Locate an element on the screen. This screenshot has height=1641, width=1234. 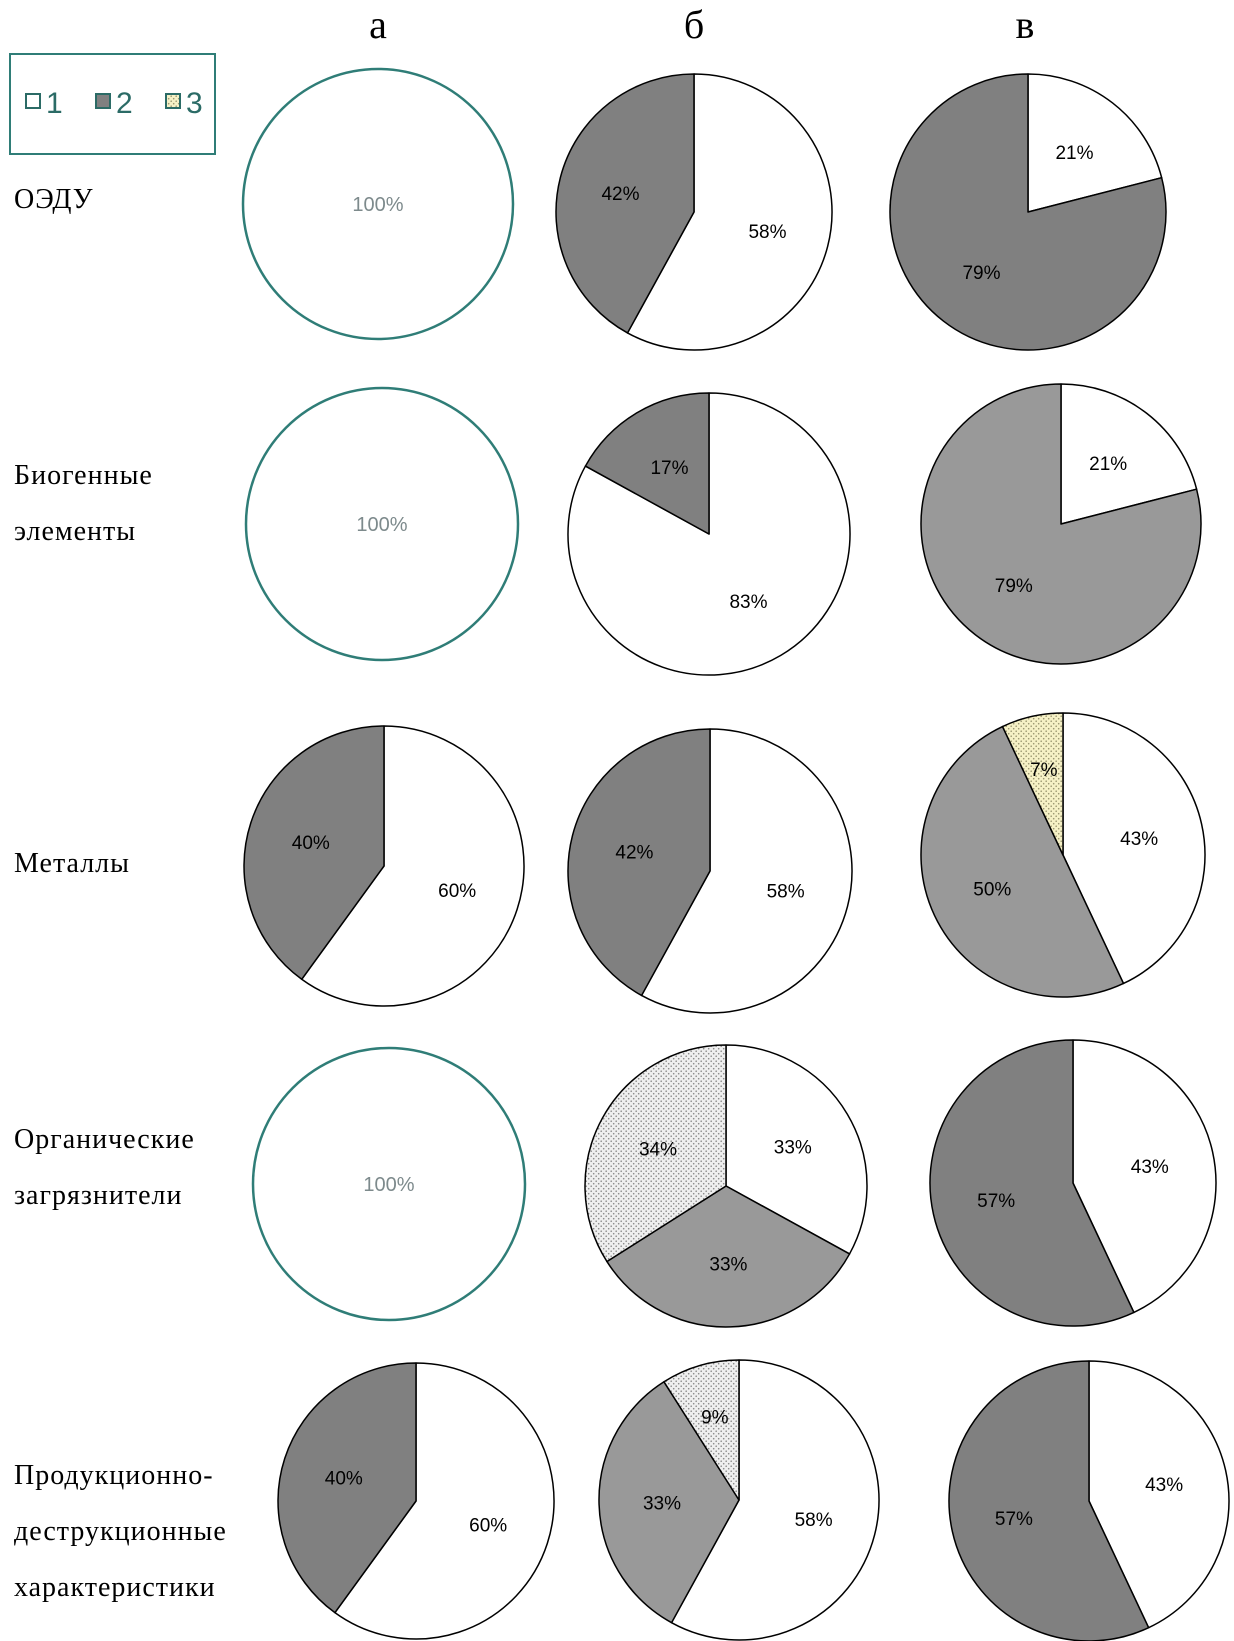
slice-label: 83% is located at coordinates (748, 602).